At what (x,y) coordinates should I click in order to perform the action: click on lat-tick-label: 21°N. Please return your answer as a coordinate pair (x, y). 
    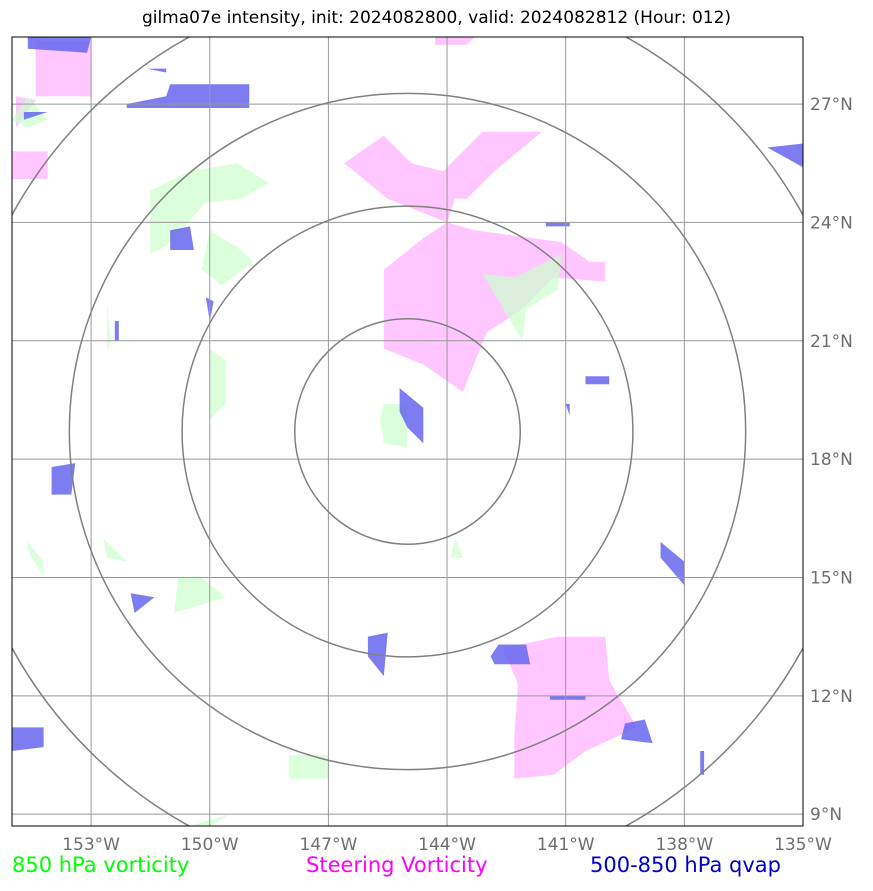
    Looking at the image, I should click on (831, 342).